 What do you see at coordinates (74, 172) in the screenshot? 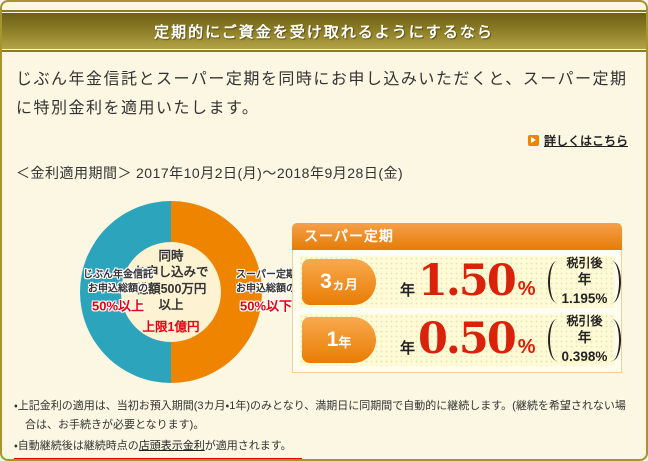
I see `rate-period-label: ＜金利適用期間＞` at bounding box center [74, 172].